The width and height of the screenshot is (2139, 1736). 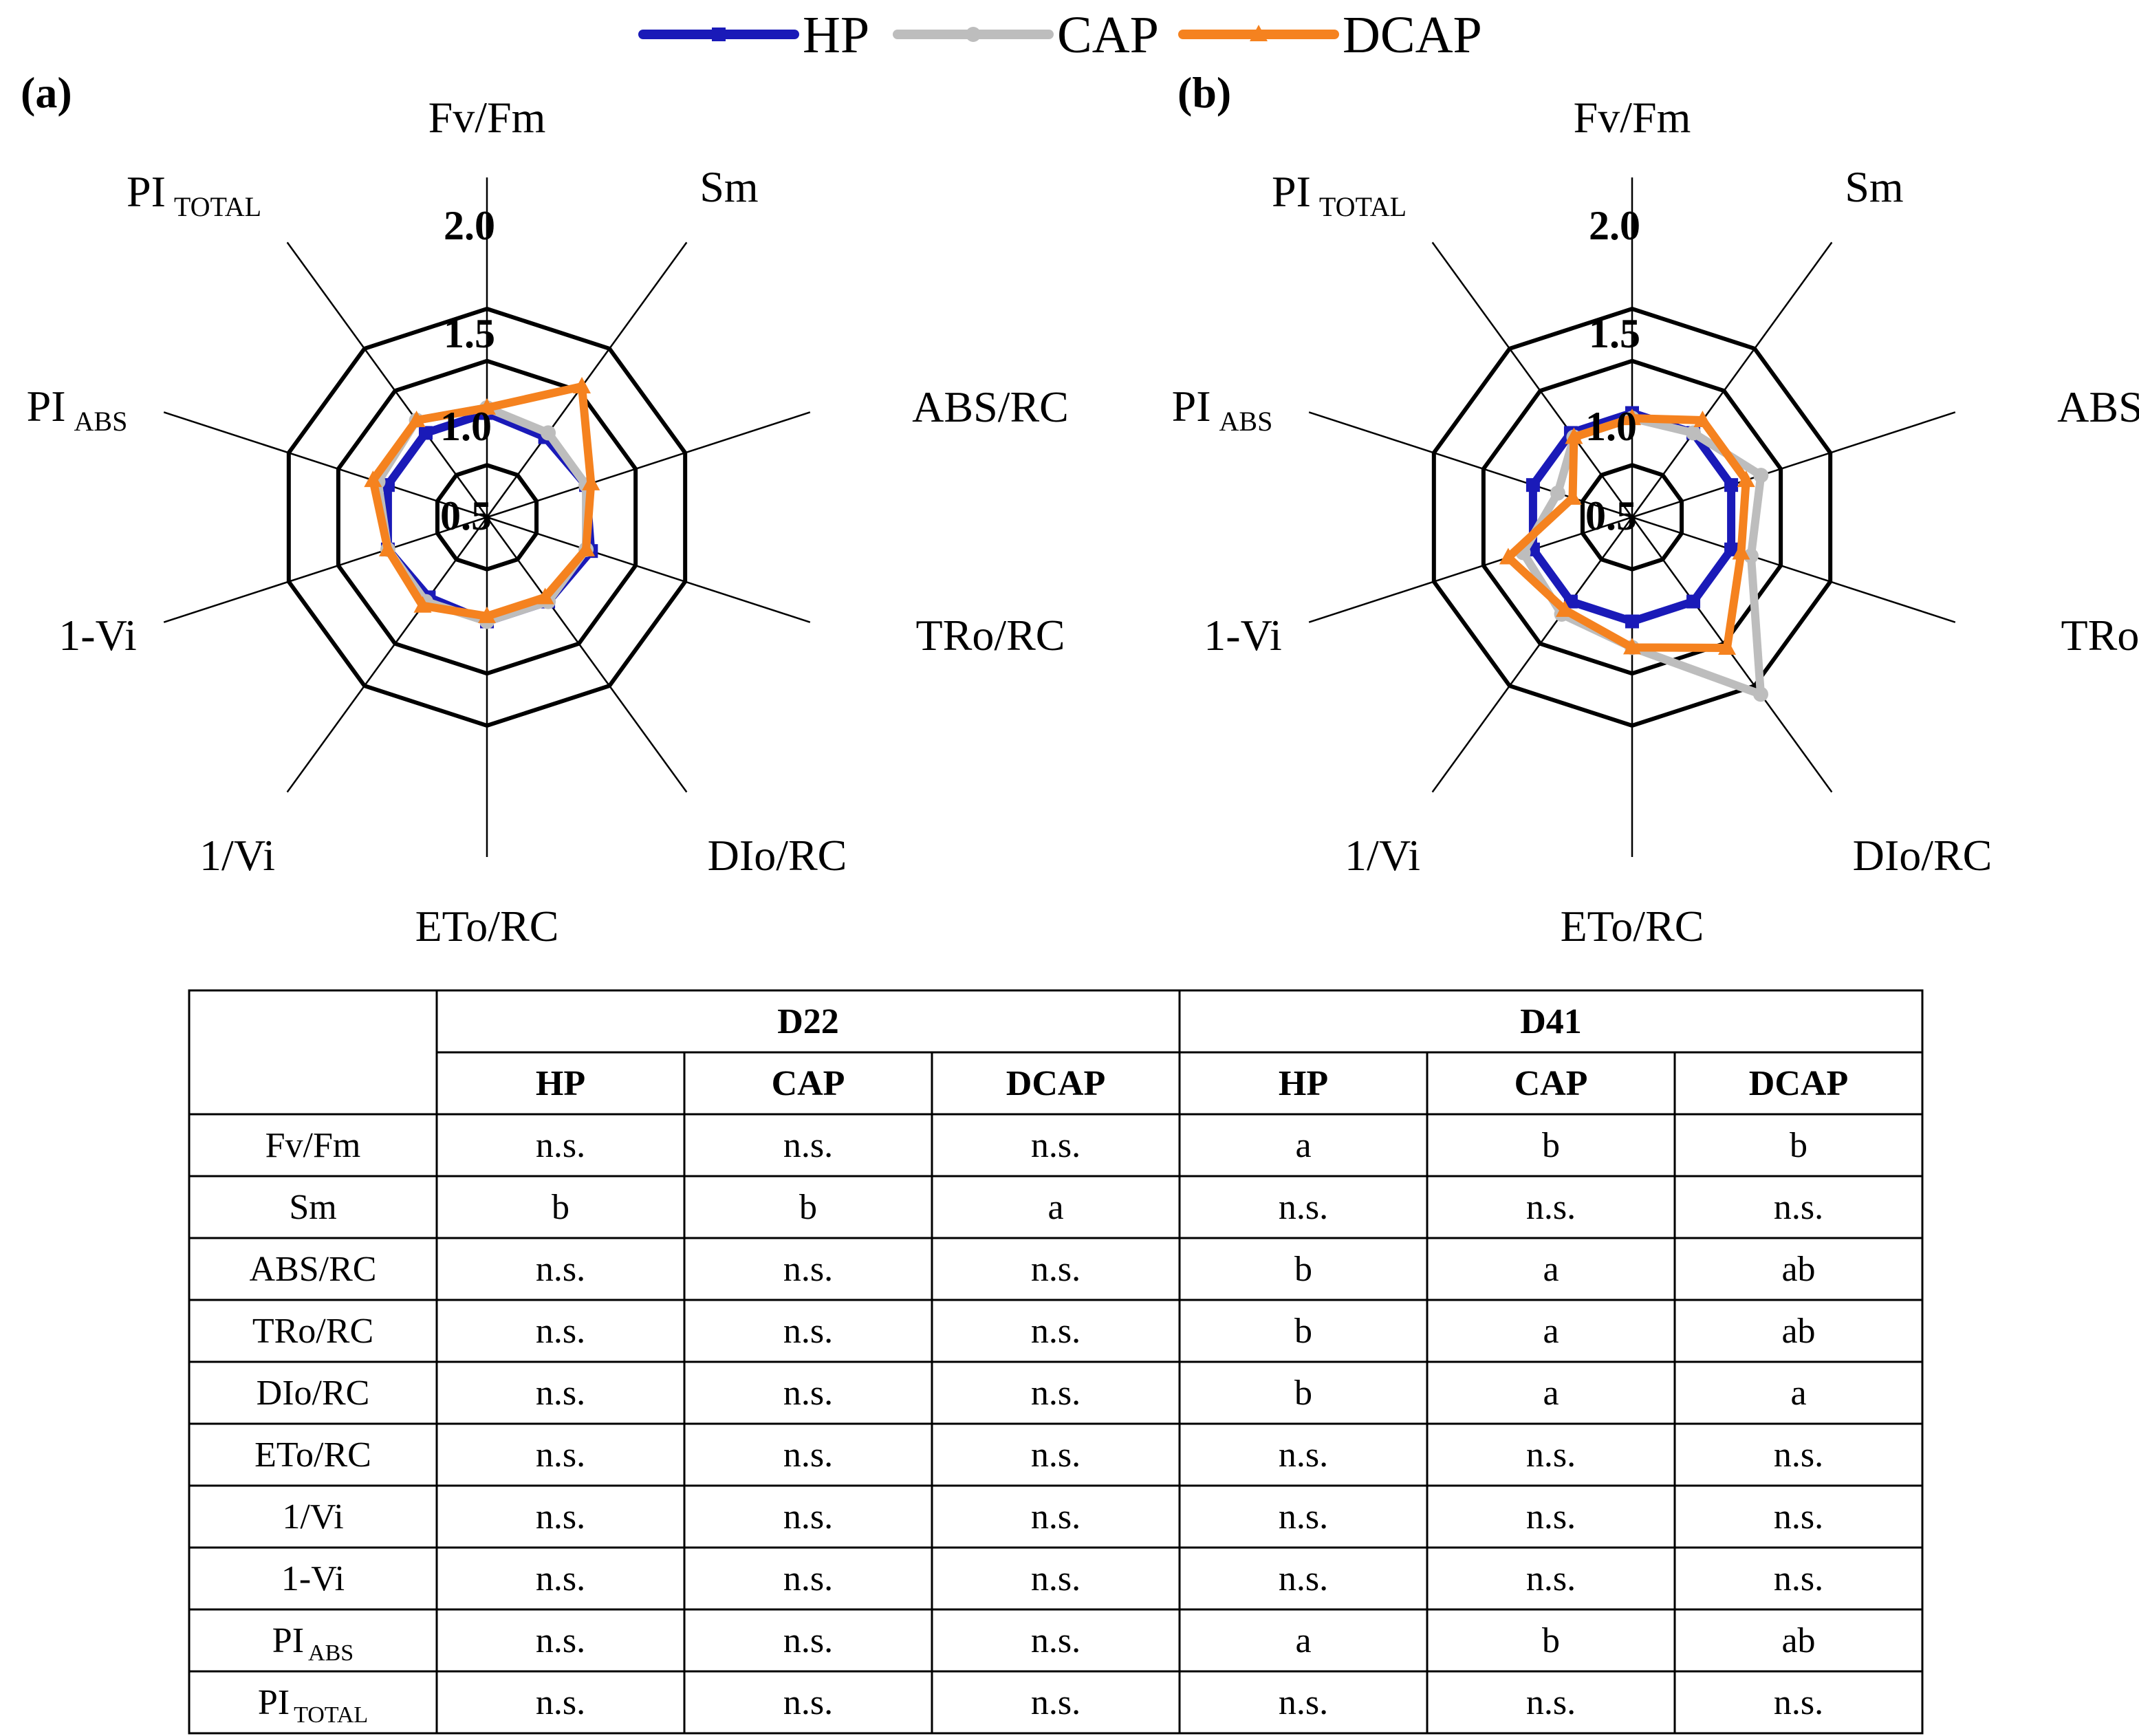 What do you see at coordinates (560, 1083) in the screenshot?
I see `table-sub-header: HP` at bounding box center [560, 1083].